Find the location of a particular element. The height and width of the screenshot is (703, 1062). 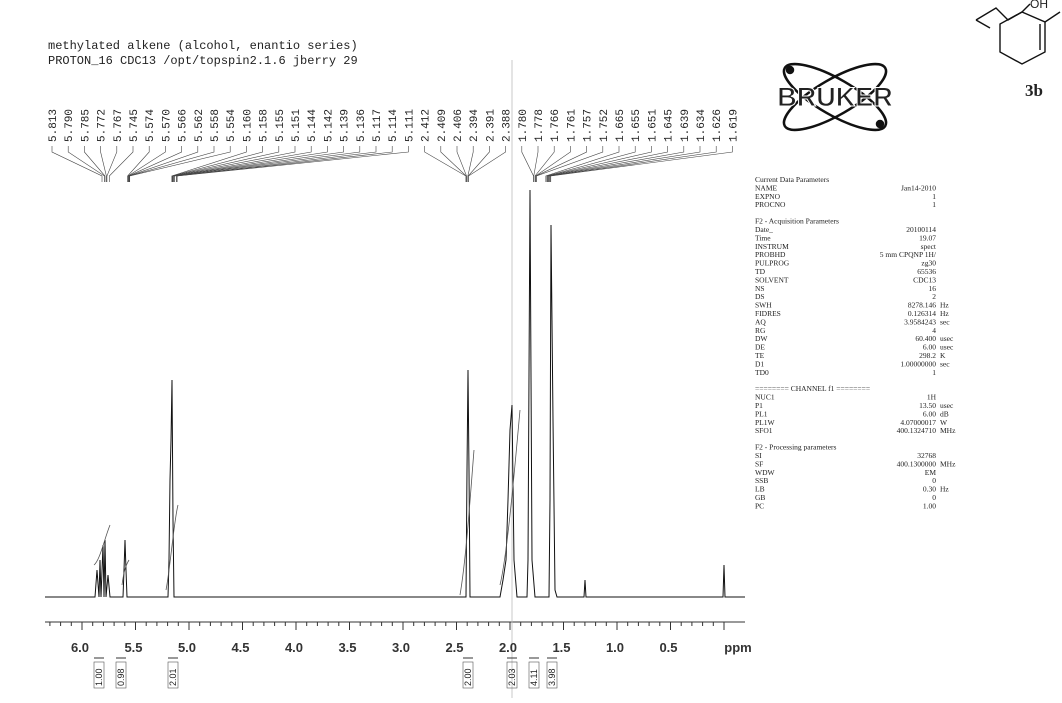

peak-label: 5.767 is located at coordinates (119, 125).